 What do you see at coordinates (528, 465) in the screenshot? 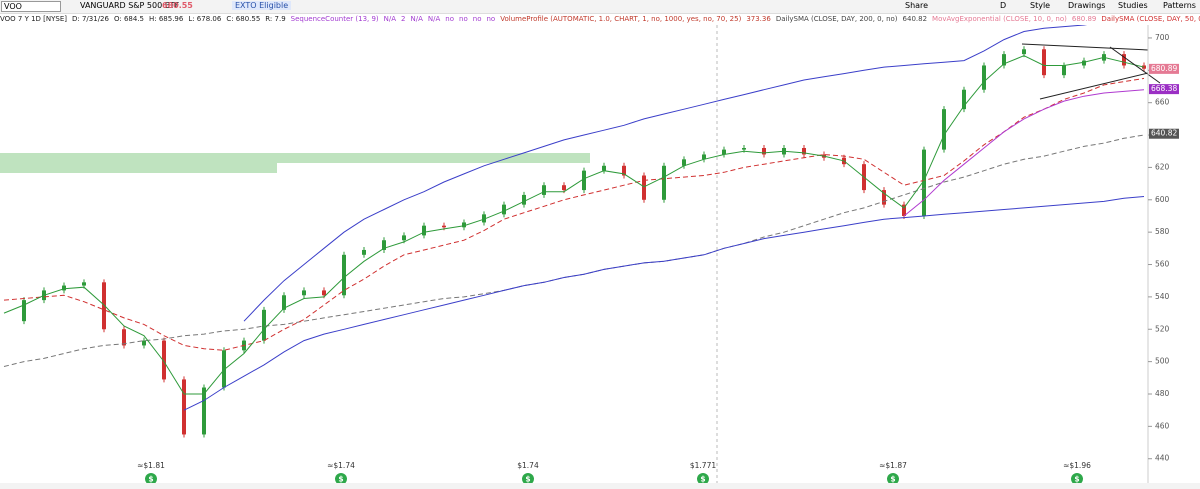
I see `dividend-label: $1.74` at bounding box center [528, 465].